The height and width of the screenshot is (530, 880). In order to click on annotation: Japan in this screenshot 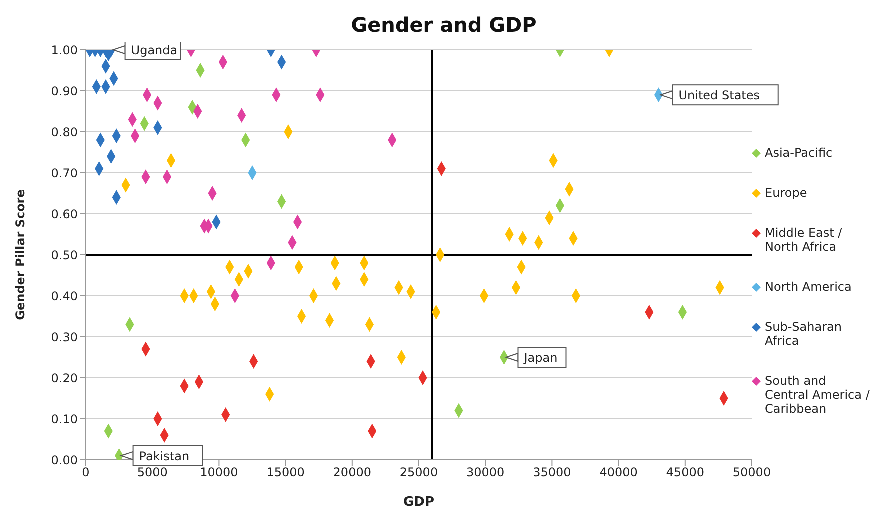, I will do `click(540, 358)`.